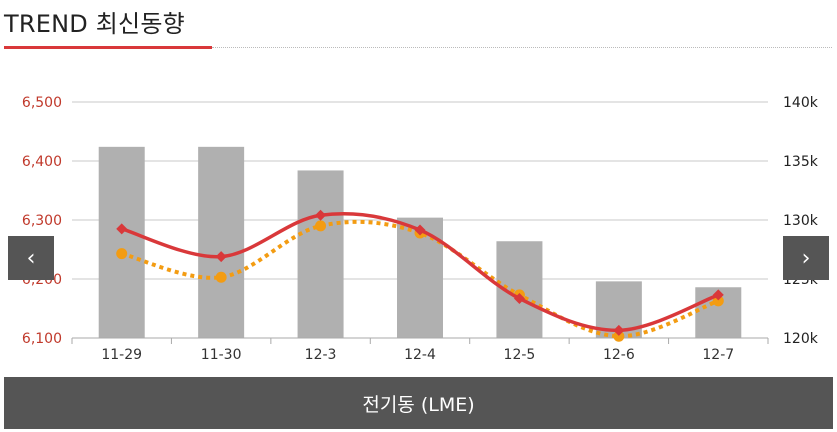 This screenshot has width=837, height=432. Describe the element at coordinates (801, 162) in the screenshot. I see `right-axis-tick-label: 135k` at that location.